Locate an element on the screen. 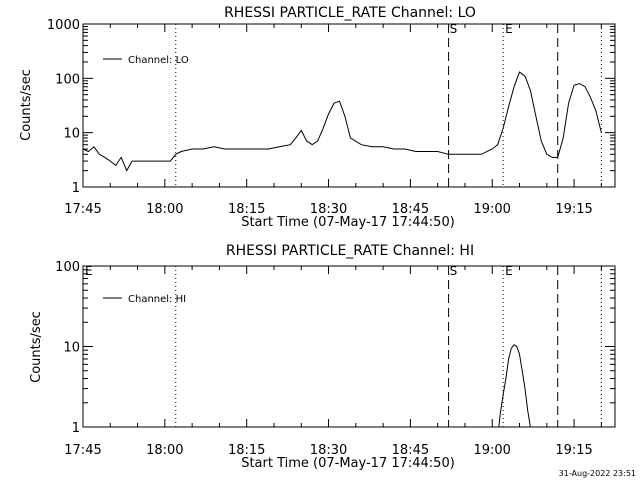 This screenshot has width=640, height=480. x-tick-label-lo: 18:30 is located at coordinates (328, 209).